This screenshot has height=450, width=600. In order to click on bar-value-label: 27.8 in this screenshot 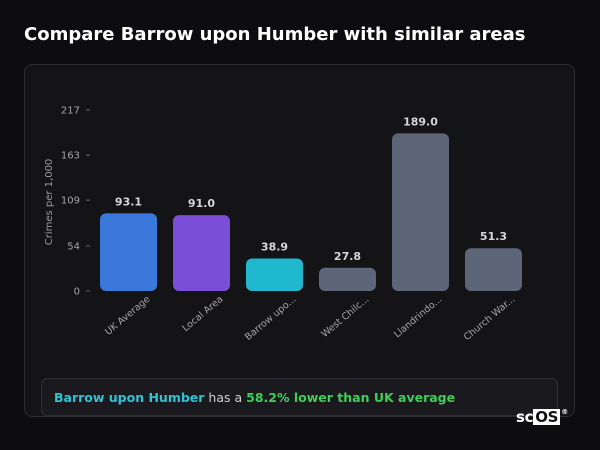, I will do `click(347, 256)`.